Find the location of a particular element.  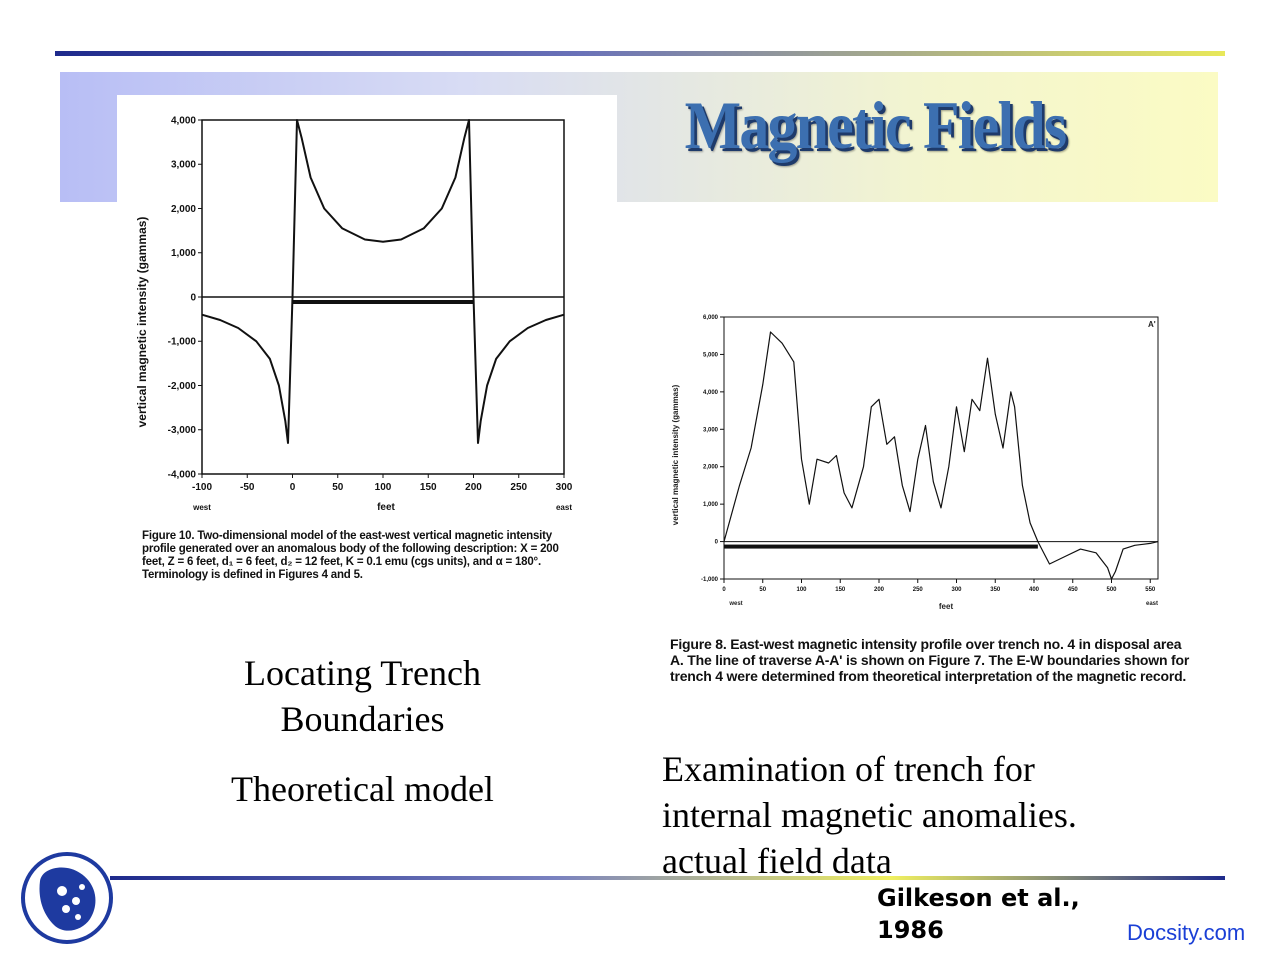

left-caption: Locating Trench Boundaries is located at coordinates (362, 696).